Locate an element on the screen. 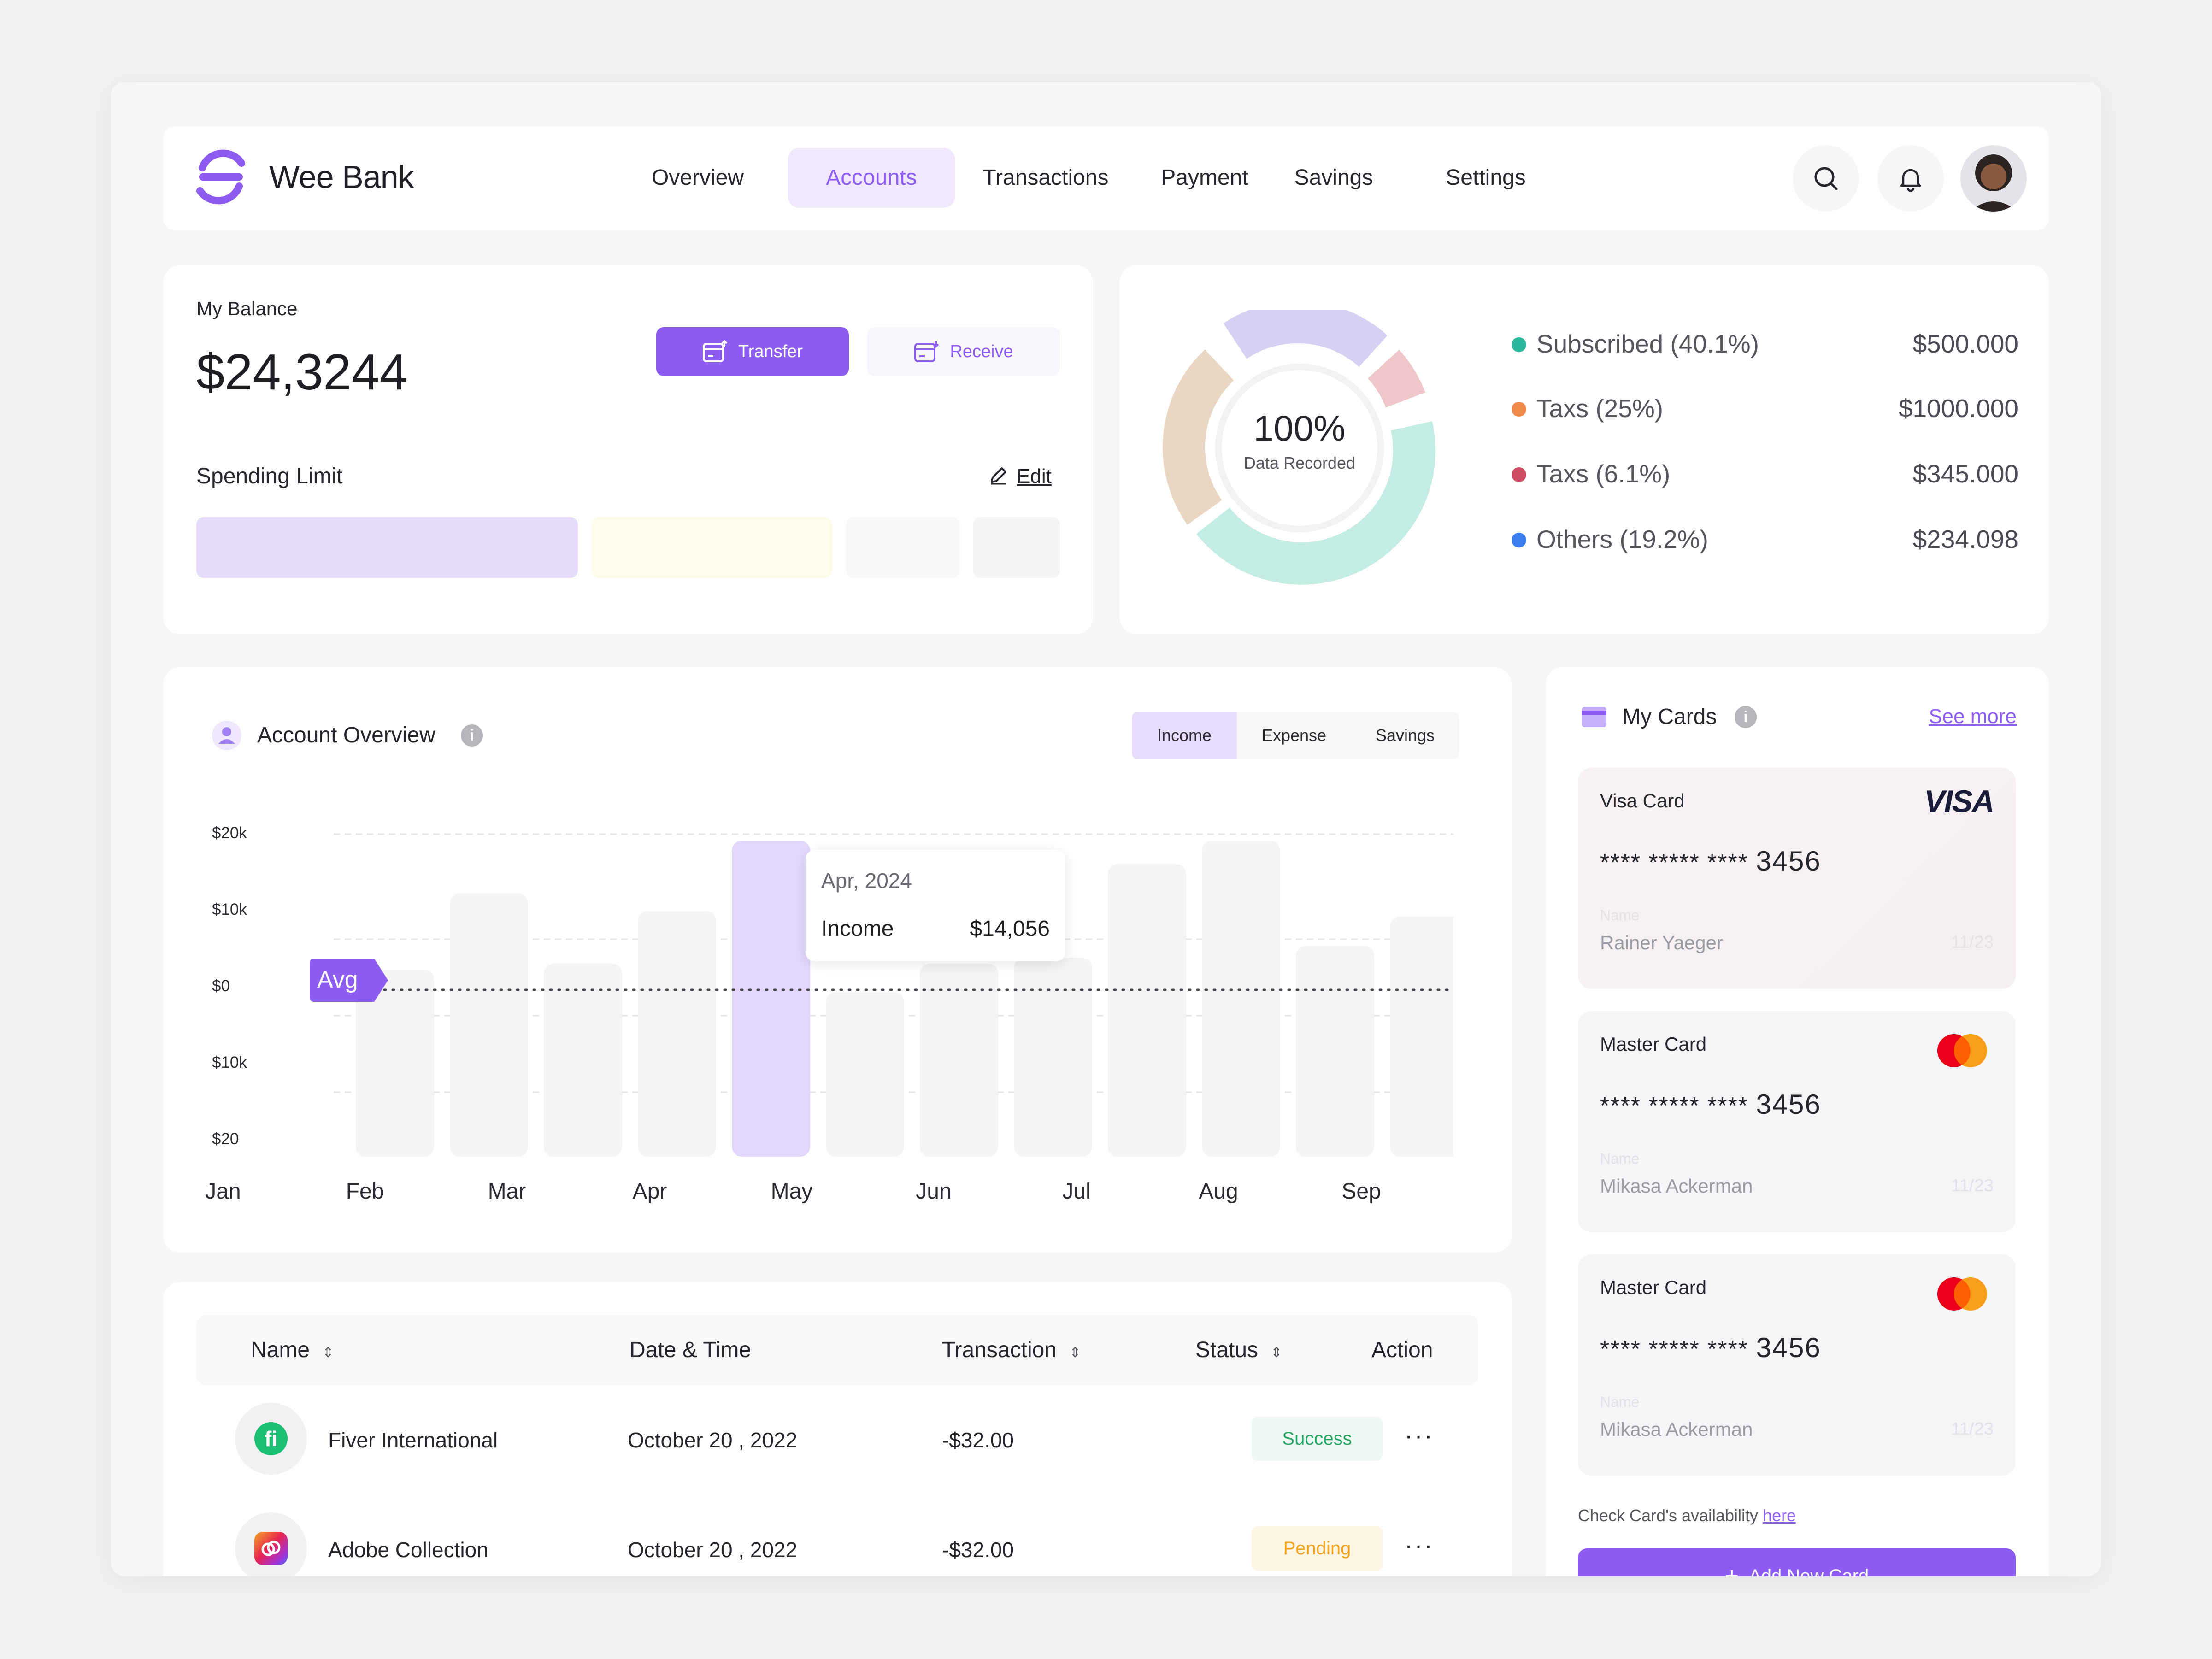  toggle-income: Income is located at coordinates (1184, 735).